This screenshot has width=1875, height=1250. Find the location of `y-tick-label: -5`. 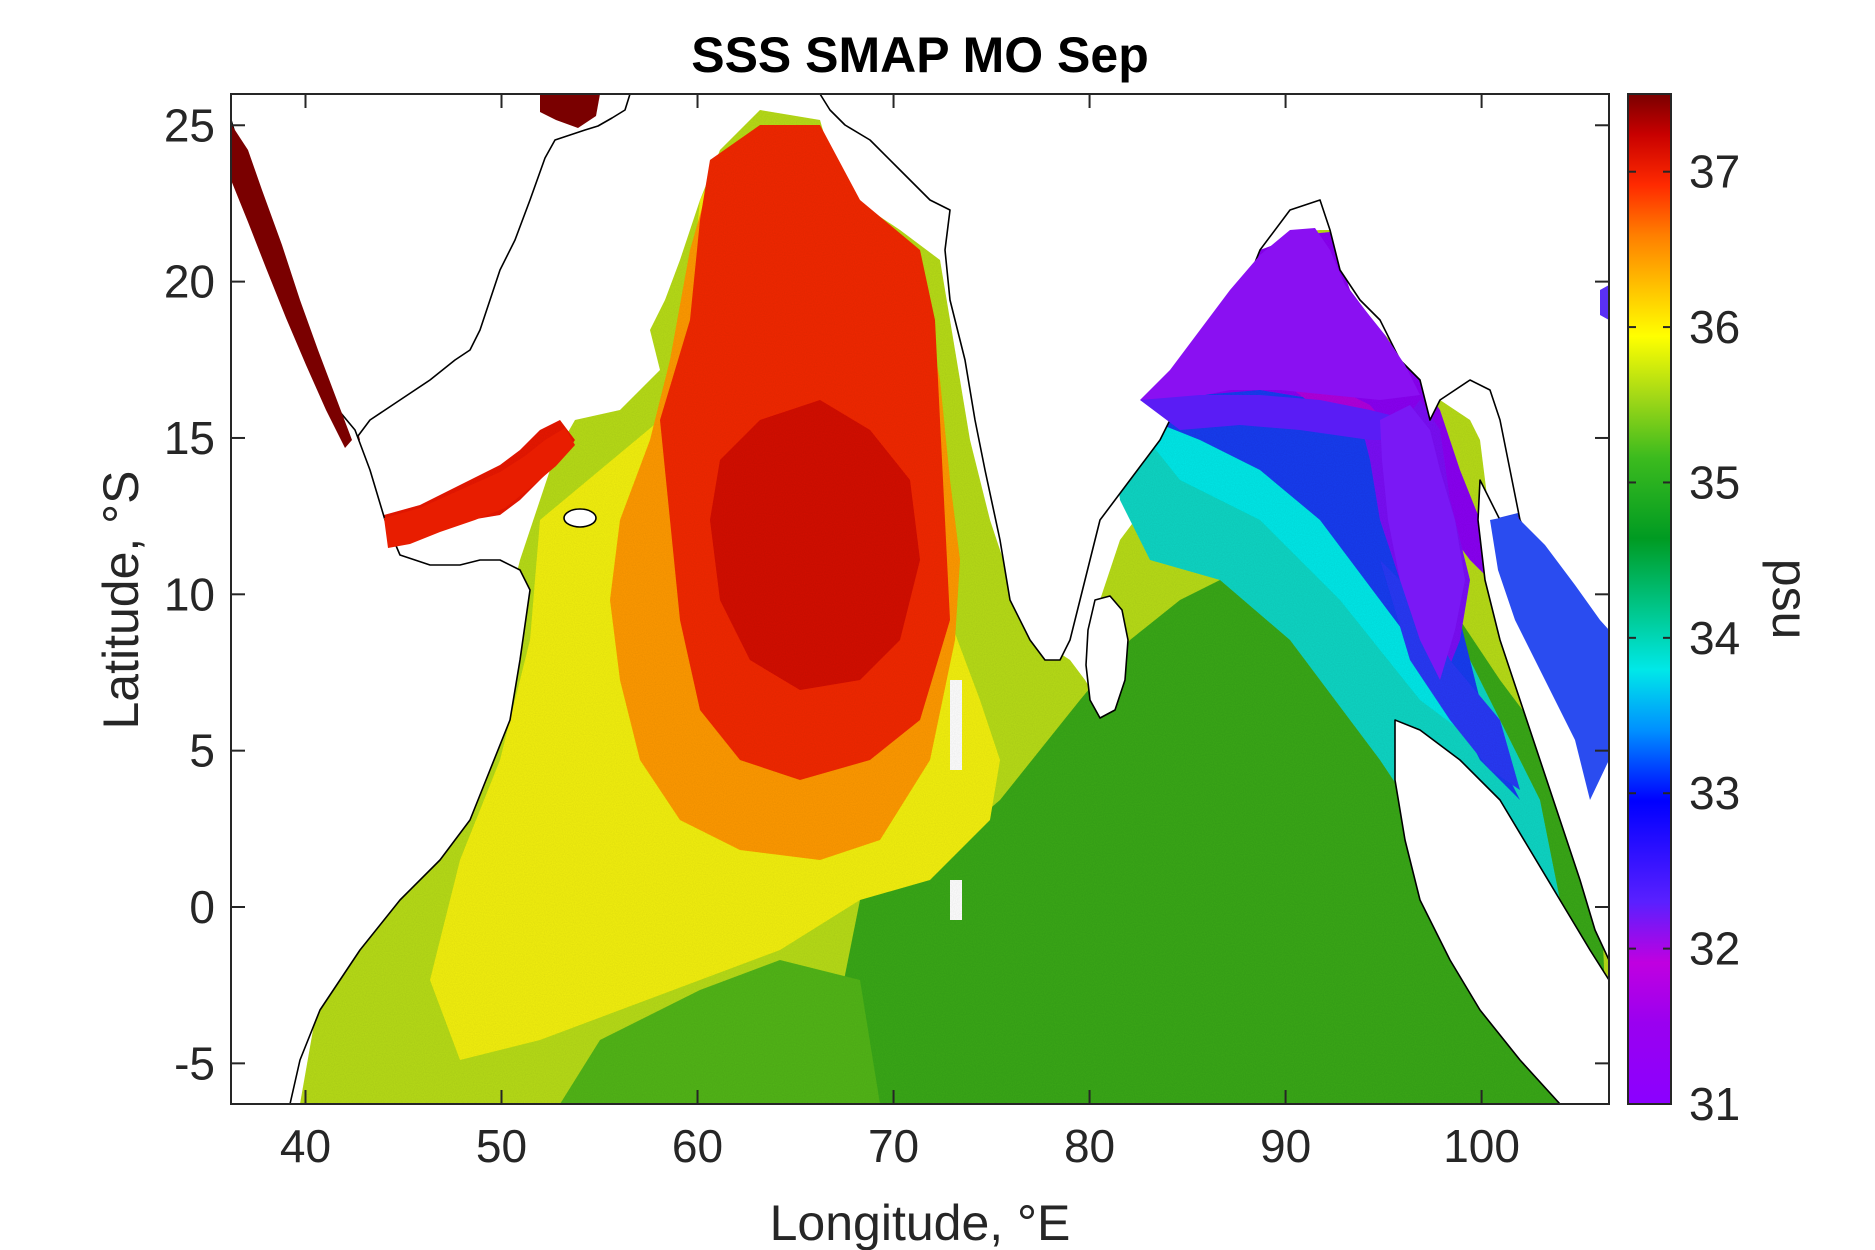

y-tick-label: -5 is located at coordinates (194, 1063).